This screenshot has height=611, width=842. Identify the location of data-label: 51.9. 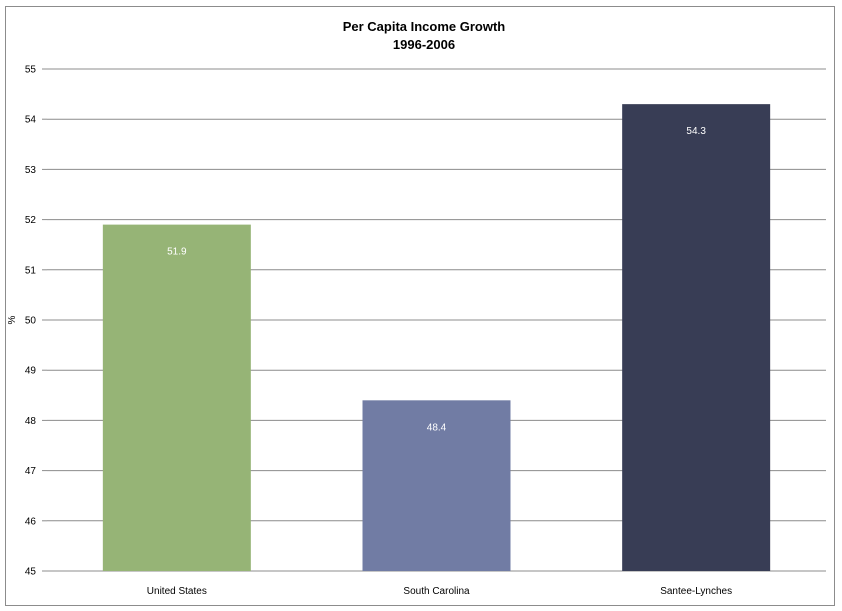
(177, 252).